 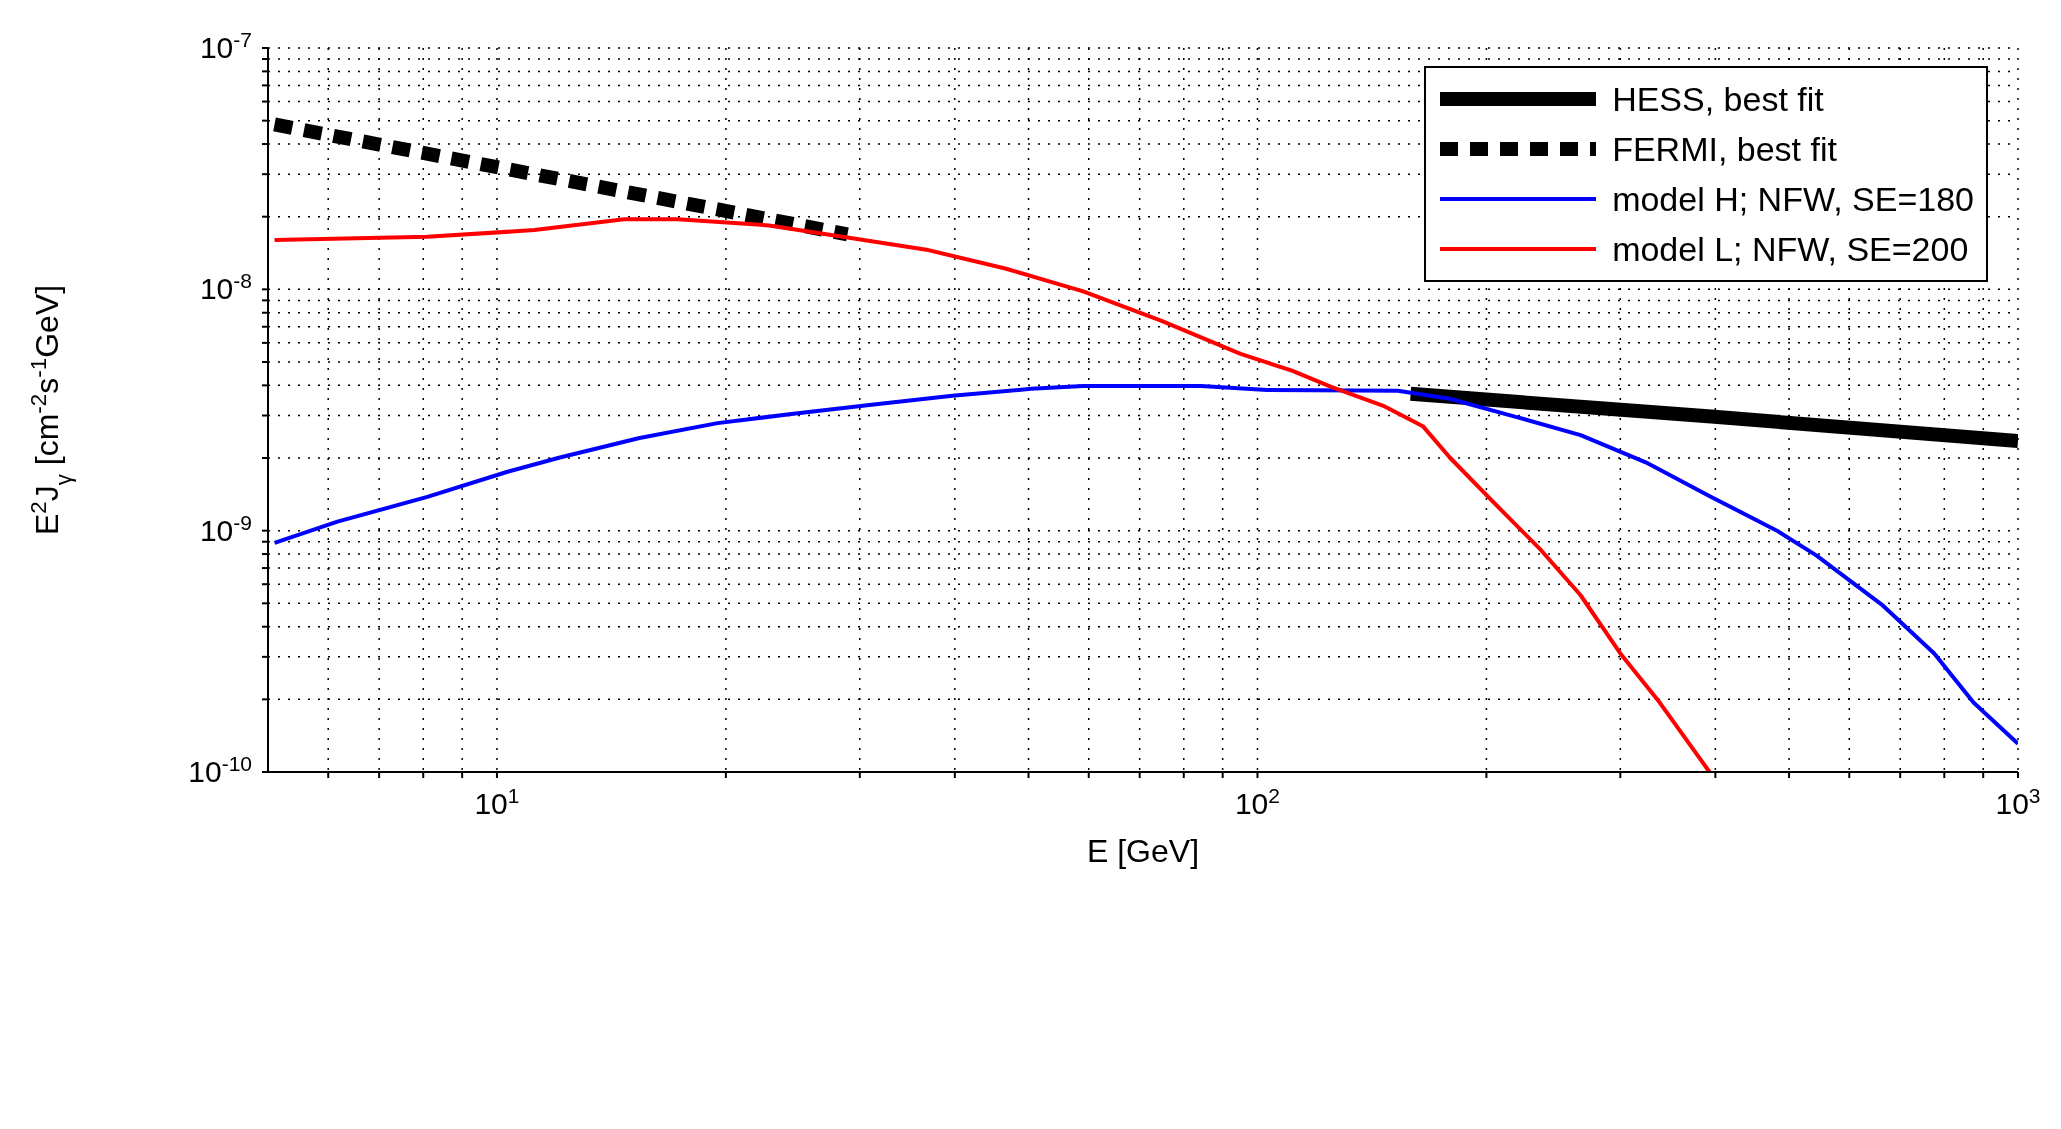 I want to click on legend-label: FERMI, best fit, so click(x=1724, y=149).